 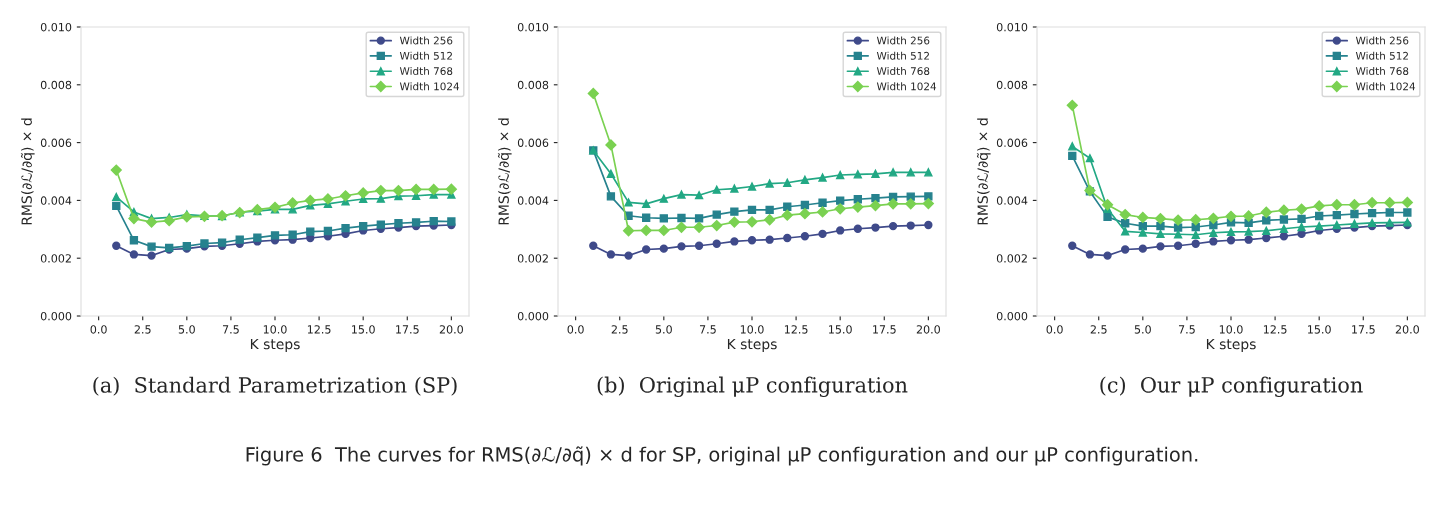 What do you see at coordinates (722, 456) in the screenshot?
I see `caption: Figure 6 The curves for RMS(∂ℒ/∂q̃) × d for SP, original μP configuration and our μP configuration.` at bounding box center [722, 456].